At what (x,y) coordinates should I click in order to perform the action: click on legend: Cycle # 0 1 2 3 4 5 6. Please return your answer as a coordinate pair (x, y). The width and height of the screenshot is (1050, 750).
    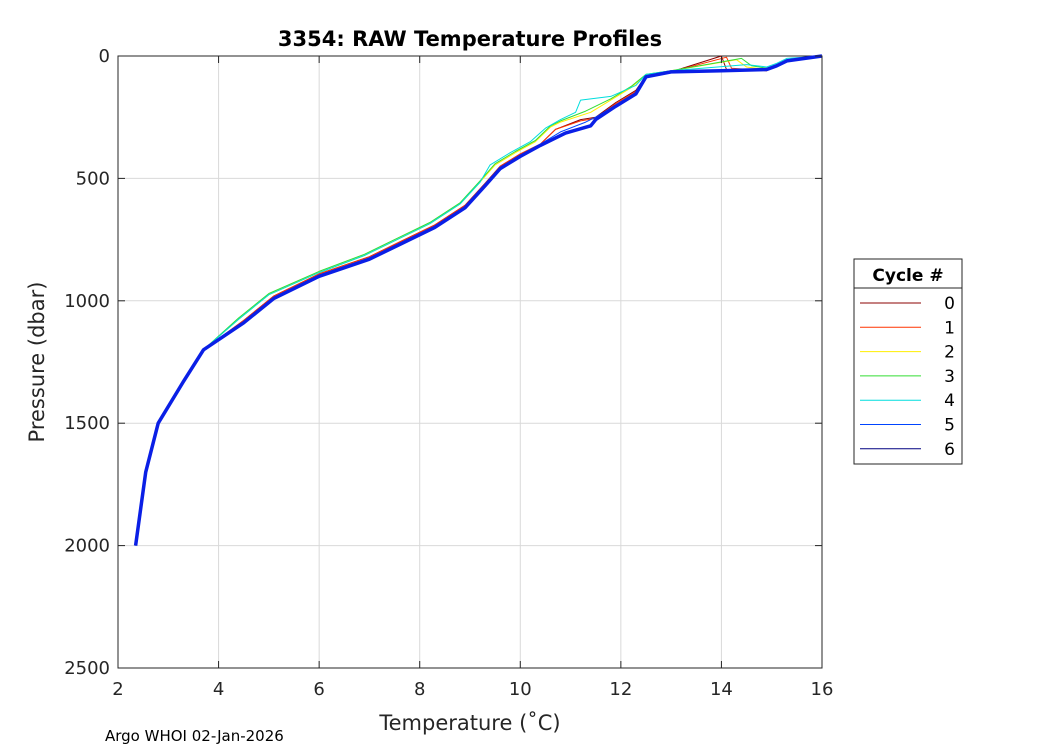
    Looking at the image, I should click on (908, 361).